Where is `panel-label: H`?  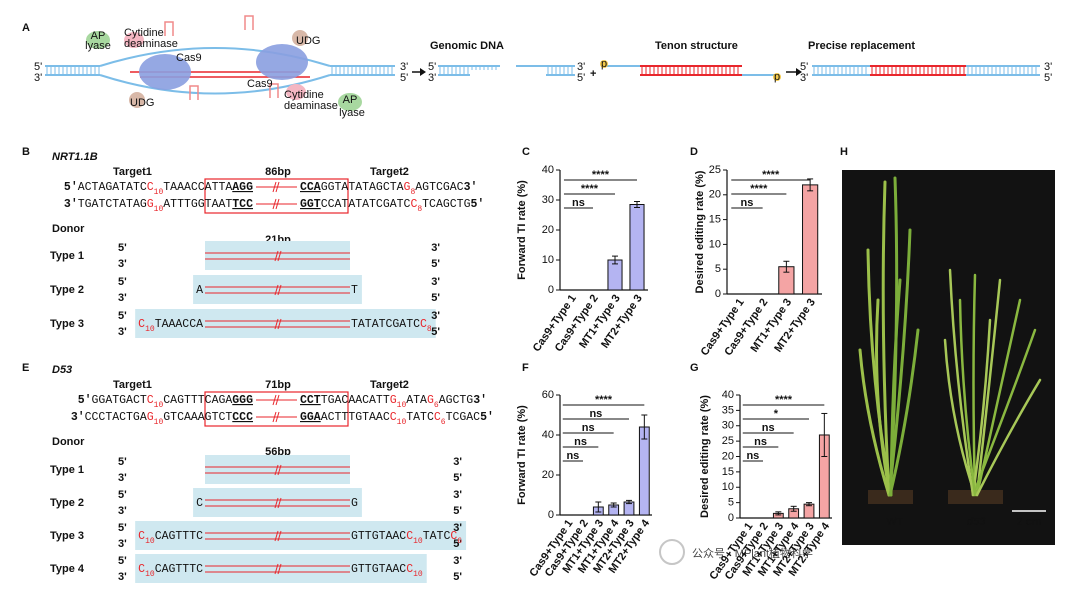 panel-label: H is located at coordinates (844, 152).